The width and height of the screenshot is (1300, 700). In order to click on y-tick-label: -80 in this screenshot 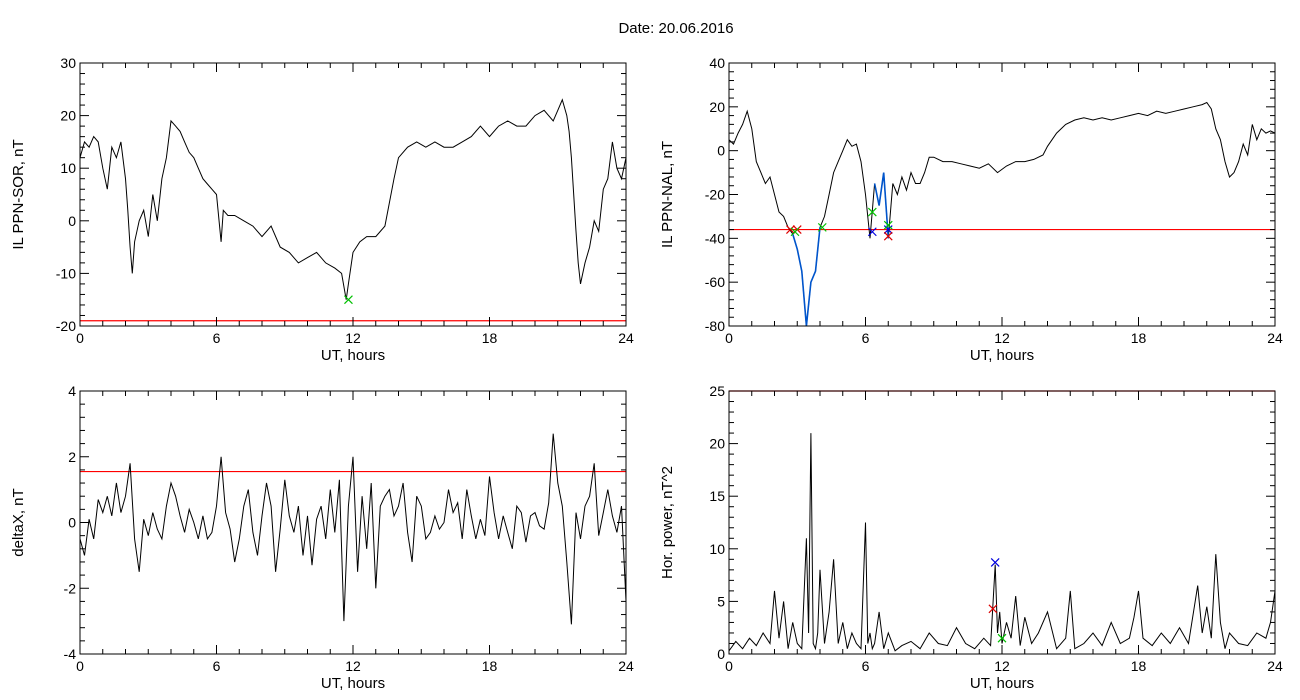, I will do `click(715, 326)`.